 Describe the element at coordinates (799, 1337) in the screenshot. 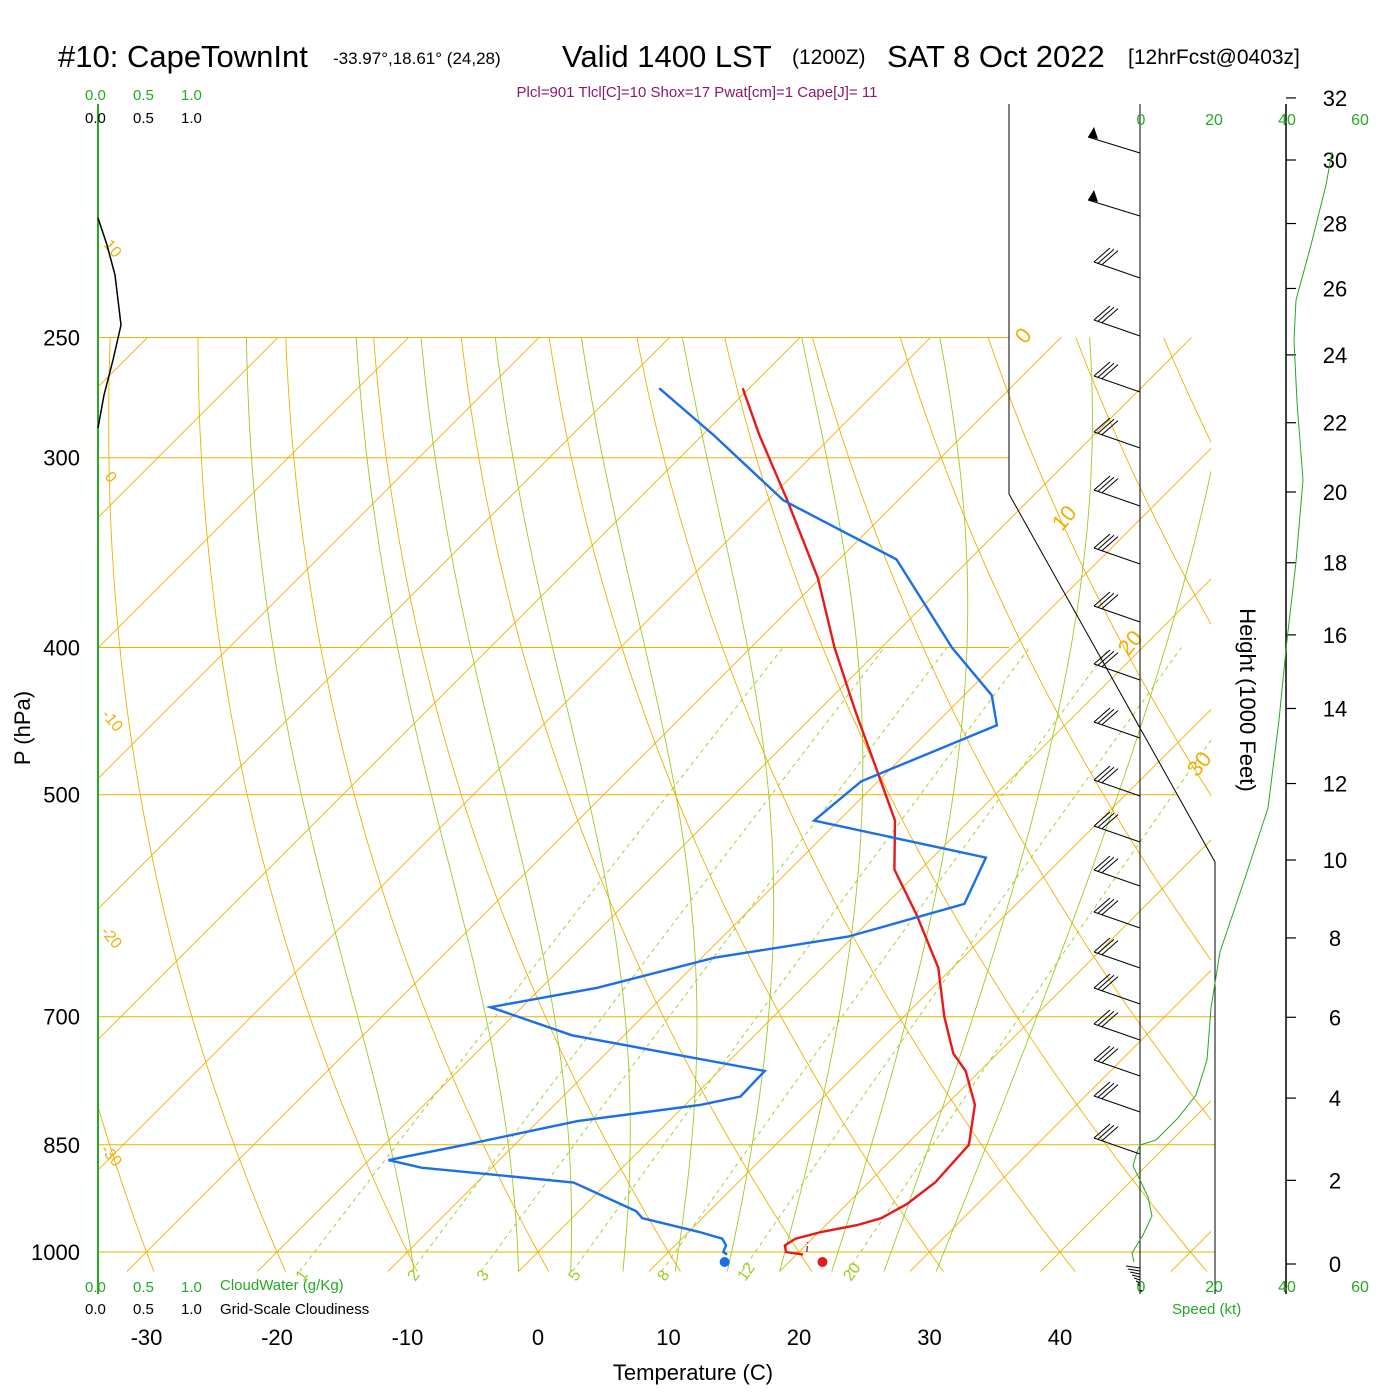

I see `temperature-tick-label: 20` at that location.